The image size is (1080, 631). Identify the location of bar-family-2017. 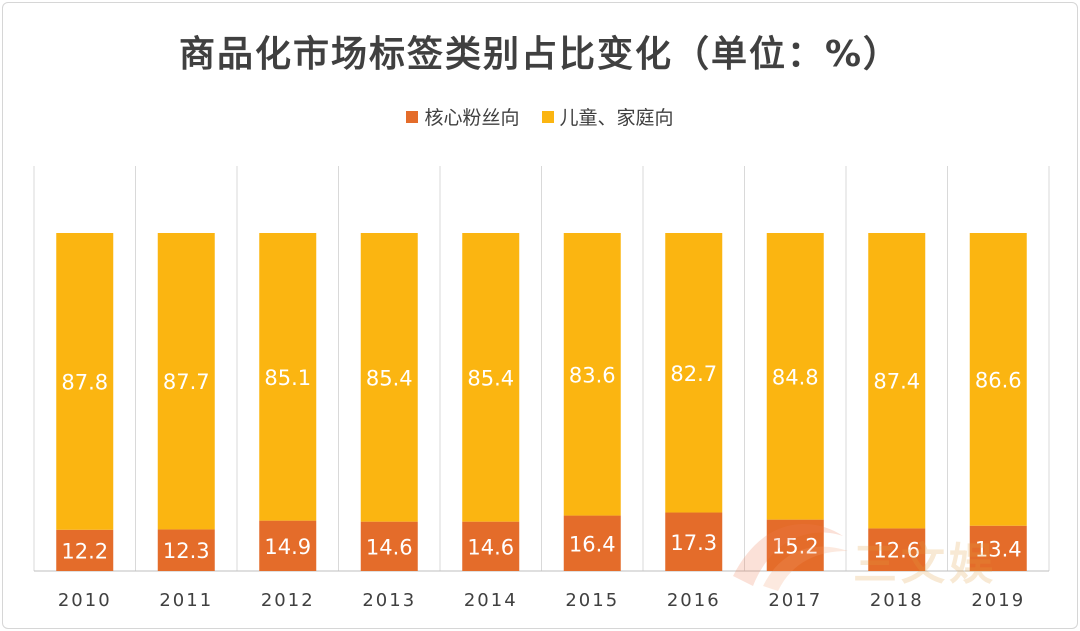
(795, 376).